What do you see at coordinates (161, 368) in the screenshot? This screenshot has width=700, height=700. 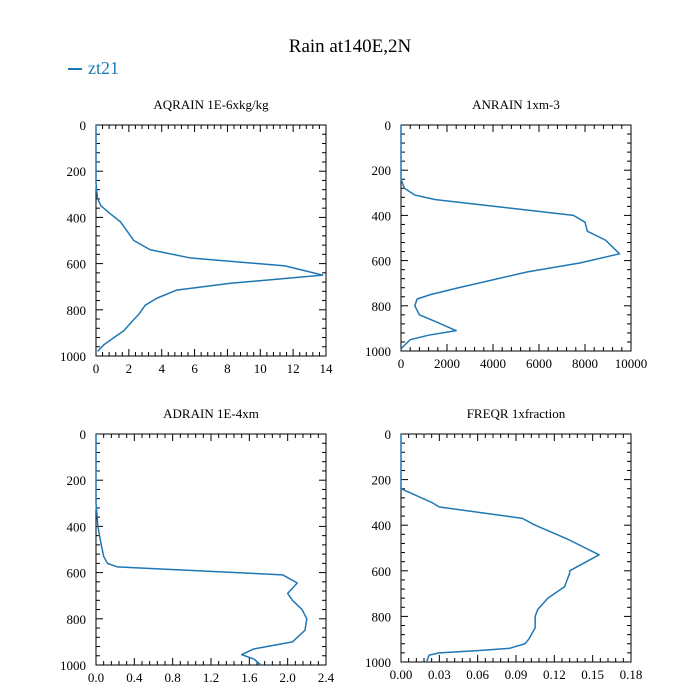 I see `x-tick-label: 4` at bounding box center [161, 368].